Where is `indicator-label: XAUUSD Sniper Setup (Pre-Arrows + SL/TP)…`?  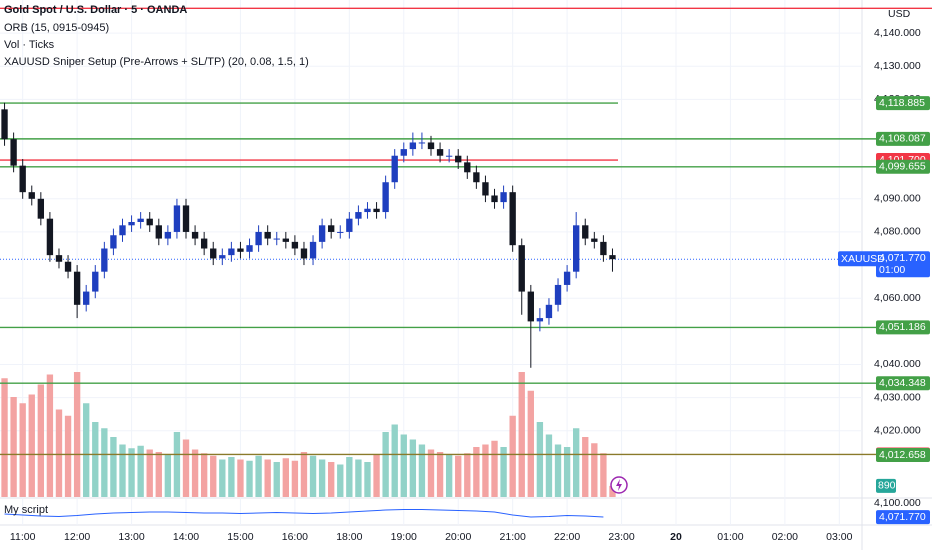
indicator-label: XAUUSD Sniper Setup (Pre-Arrows + SL/TP)… is located at coordinates (156, 62).